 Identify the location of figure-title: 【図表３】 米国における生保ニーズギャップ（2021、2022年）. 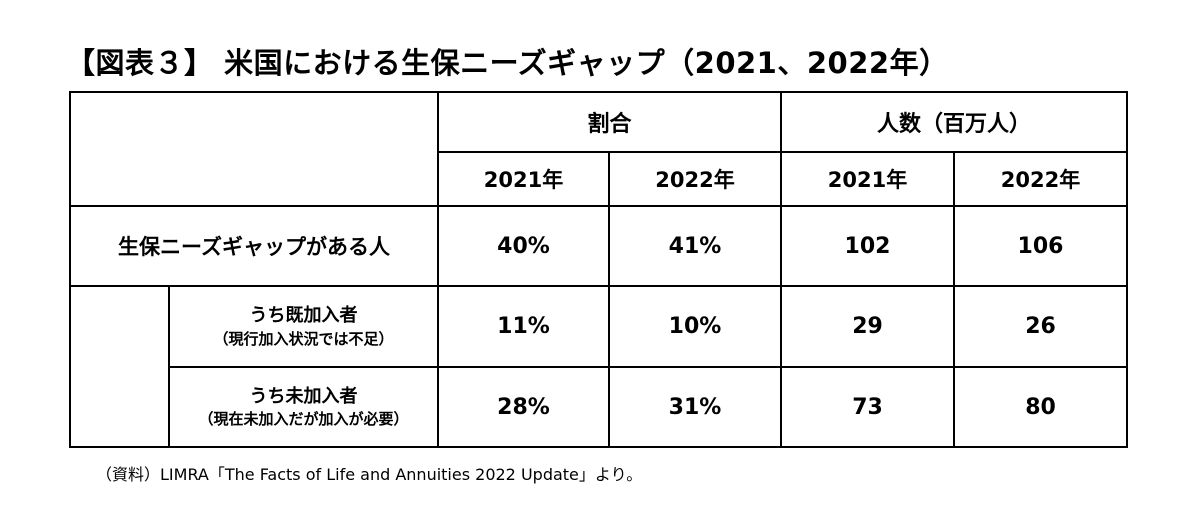
(507, 63).